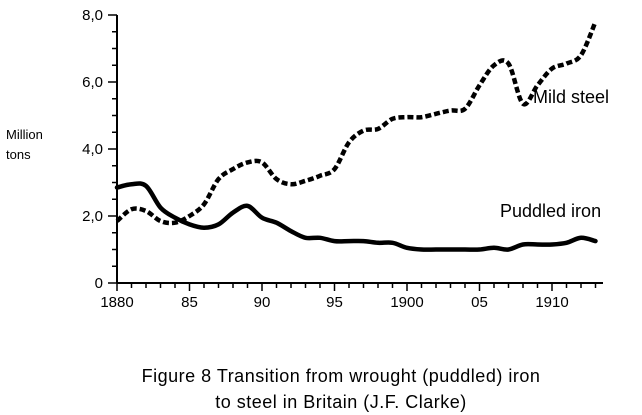 The image size is (642, 415). What do you see at coordinates (24, 134) in the screenshot?
I see `y-axis-label-line-1: Million` at bounding box center [24, 134].